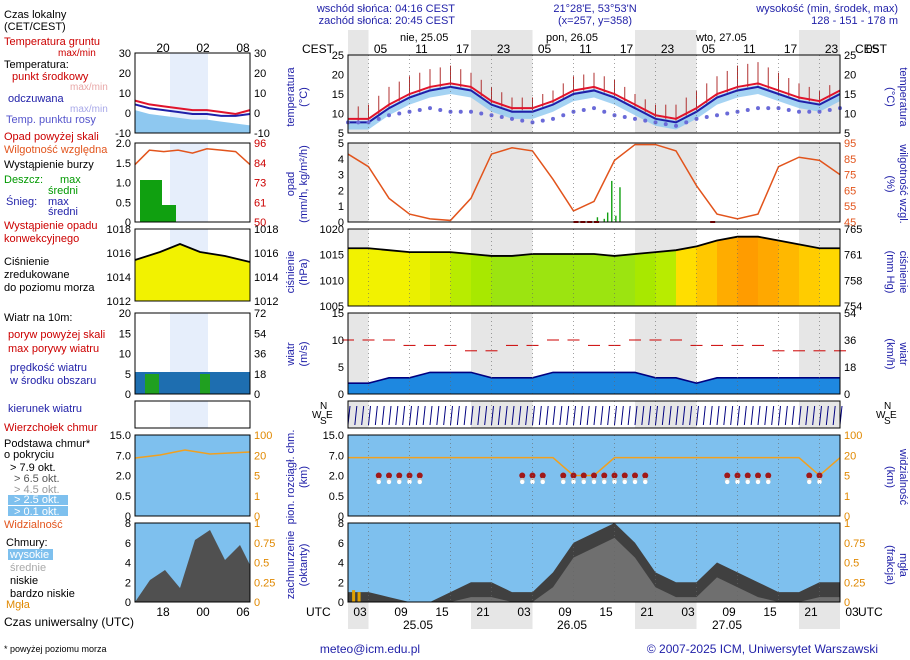  I want to click on y-tick-right-cloud-0: 1, so click(847, 524).